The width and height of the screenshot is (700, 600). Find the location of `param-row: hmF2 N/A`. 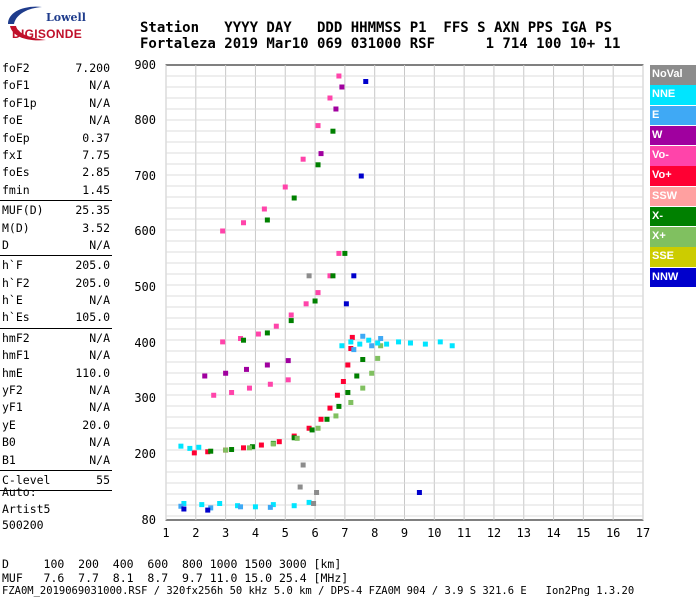

param-row: hmF2 N/A is located at coordinates (56, 338).